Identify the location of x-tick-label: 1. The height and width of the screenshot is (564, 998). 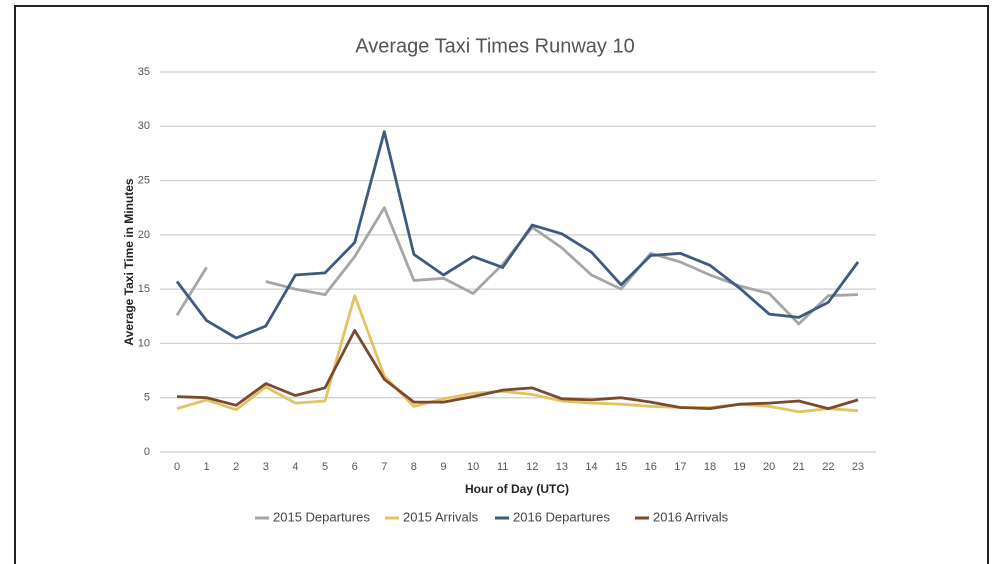
(207, 467).